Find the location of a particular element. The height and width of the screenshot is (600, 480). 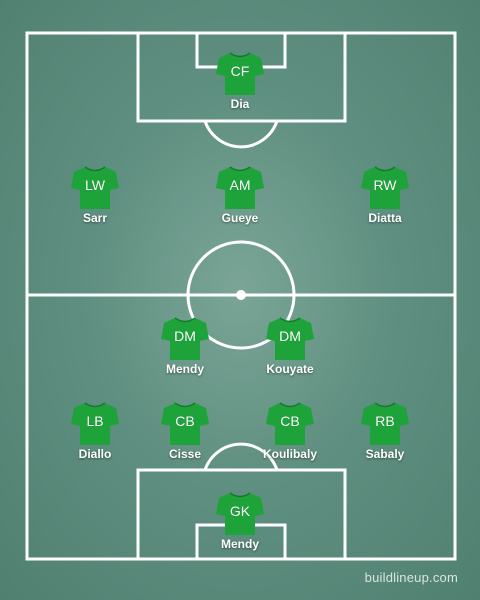

player-position: LW is located at coordinates (95, 185).